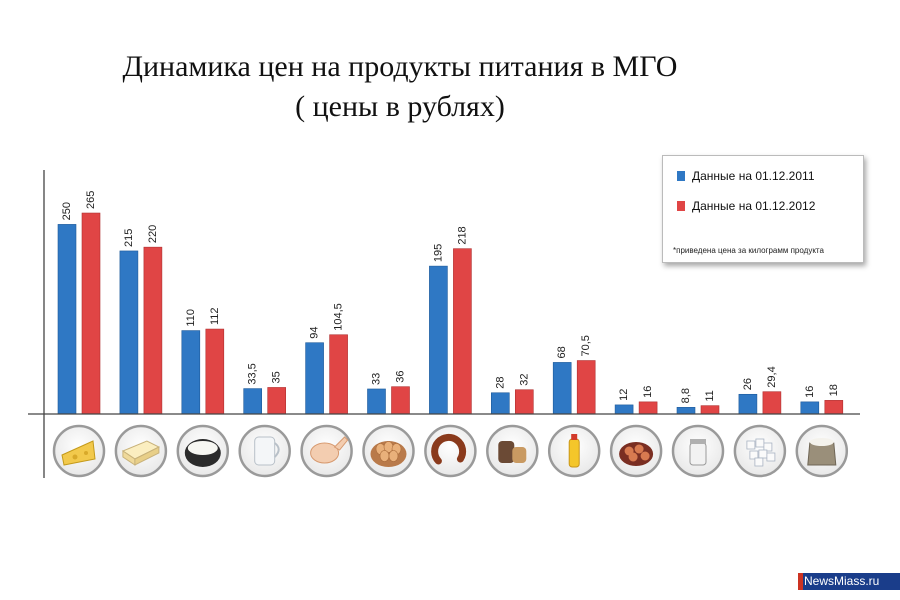 This screenshot has width=900, height=600. I want to click on bar-potatoes-s1, so click(624, 409).